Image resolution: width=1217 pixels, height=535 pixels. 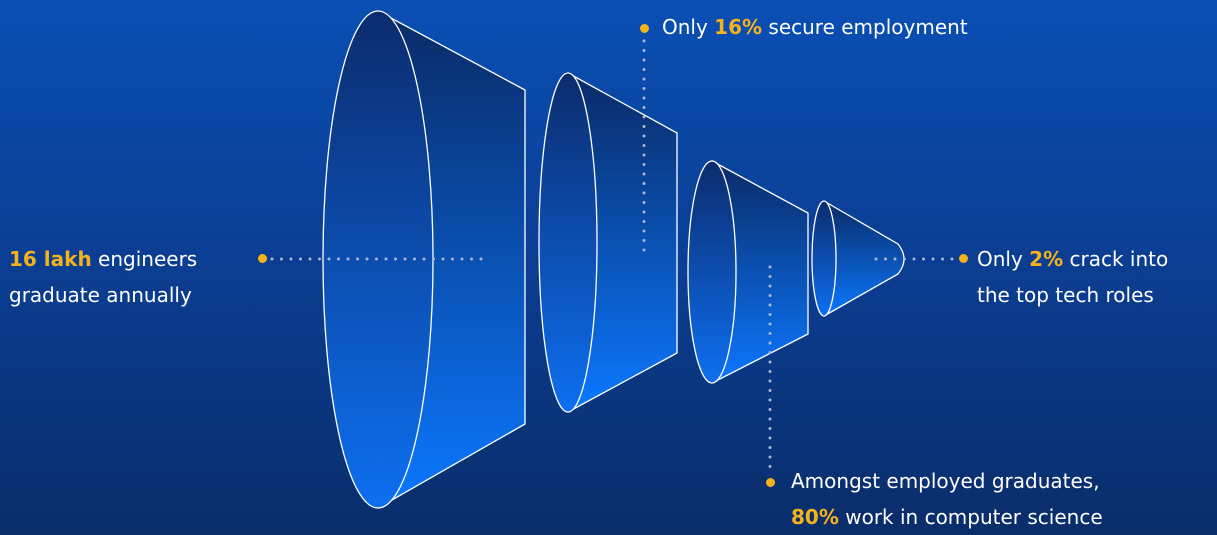 I want to click on stage-1-highlight: 16 lakh, so click(x=50, y=259).